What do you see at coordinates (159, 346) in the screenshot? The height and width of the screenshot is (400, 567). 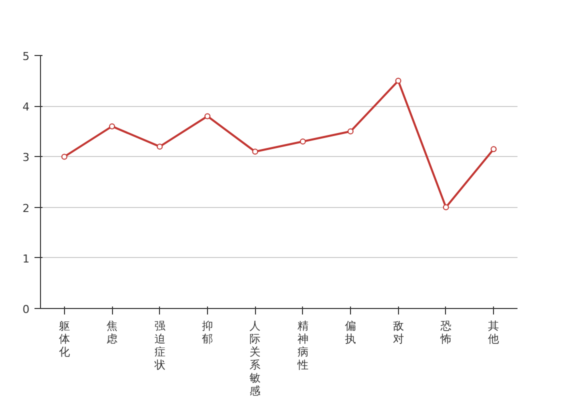 I see `x-tick-label: 强迫症状` at bounding box center [159, 346].